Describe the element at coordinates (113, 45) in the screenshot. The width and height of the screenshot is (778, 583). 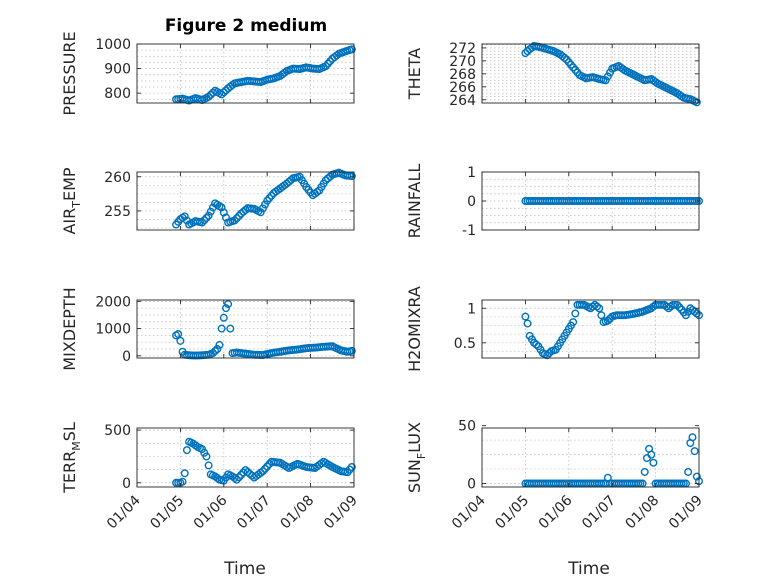
I see `y-tick-label: 1000` at that location.